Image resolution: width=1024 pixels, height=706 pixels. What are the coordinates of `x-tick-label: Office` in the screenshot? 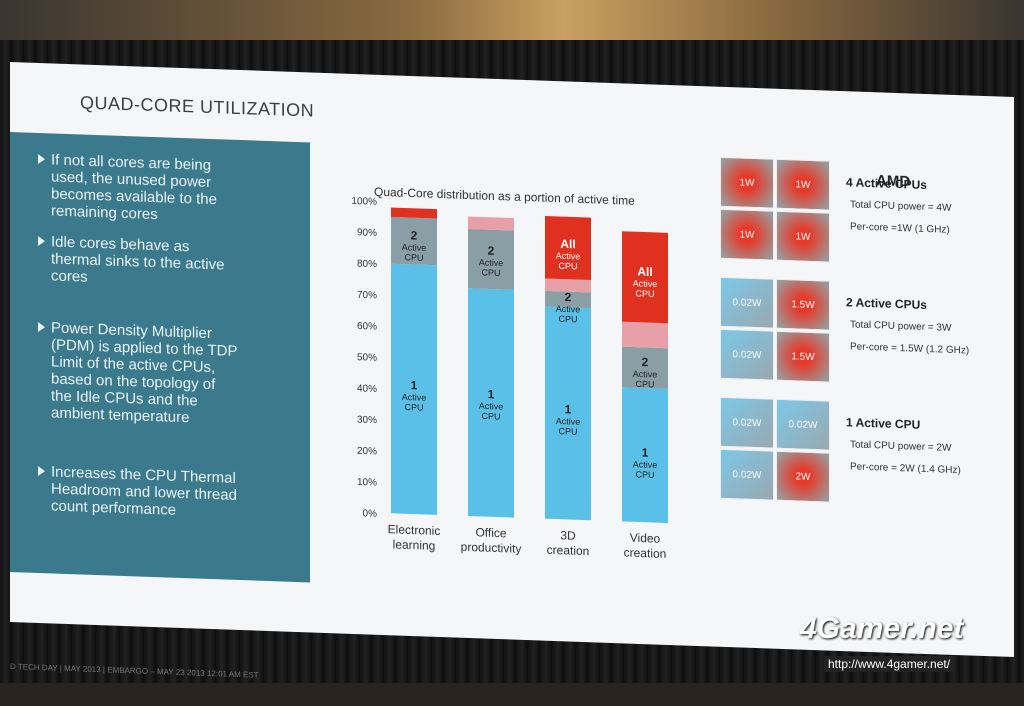 It's located at (490, 532).